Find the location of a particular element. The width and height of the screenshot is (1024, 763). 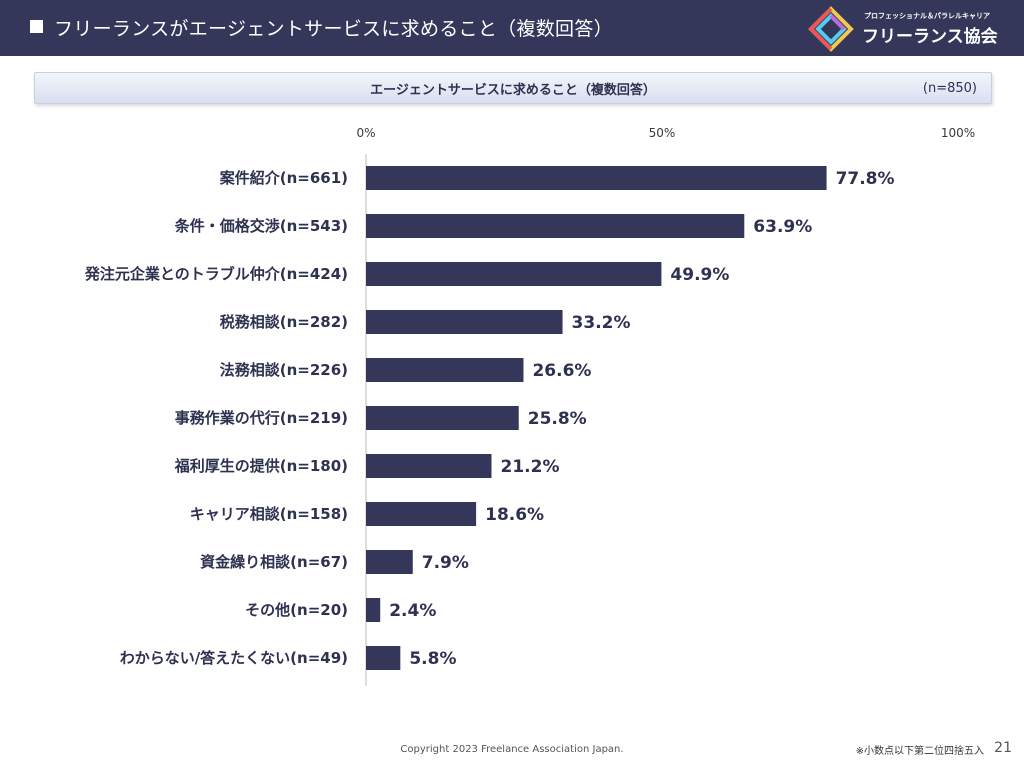

page-number: 21 is located at coordinates (1003, 748).